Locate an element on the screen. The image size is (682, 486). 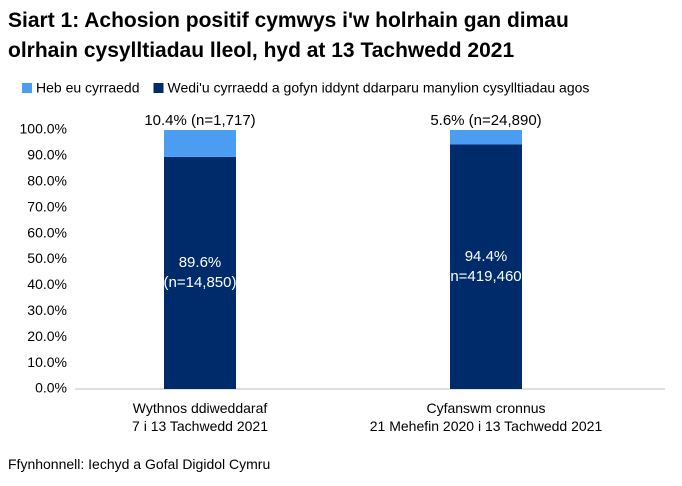
y-tick-label: 100.0% is located at coordinates (43, 129).